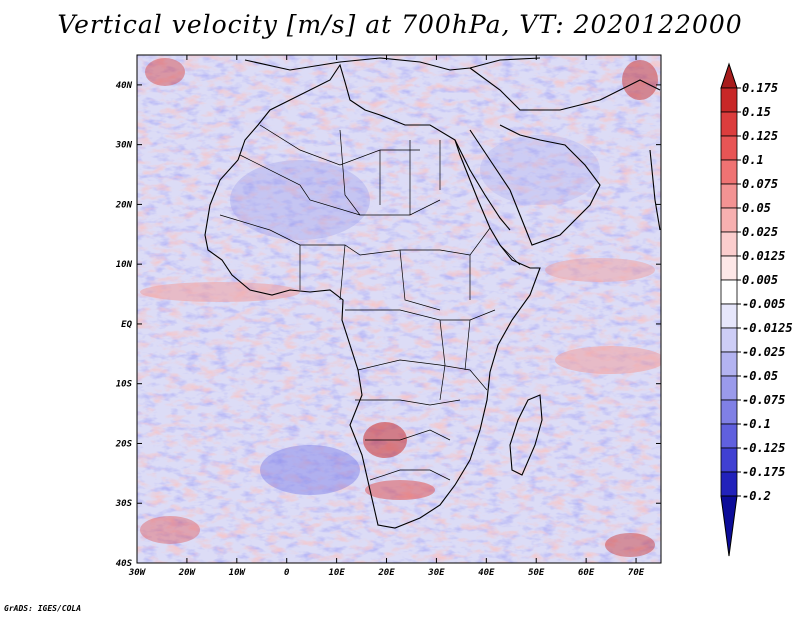  What do you see at coordinates (126, 325) in the screenshot?
I see `lat-tick-label: EQ` at bounding box center [126, 325].